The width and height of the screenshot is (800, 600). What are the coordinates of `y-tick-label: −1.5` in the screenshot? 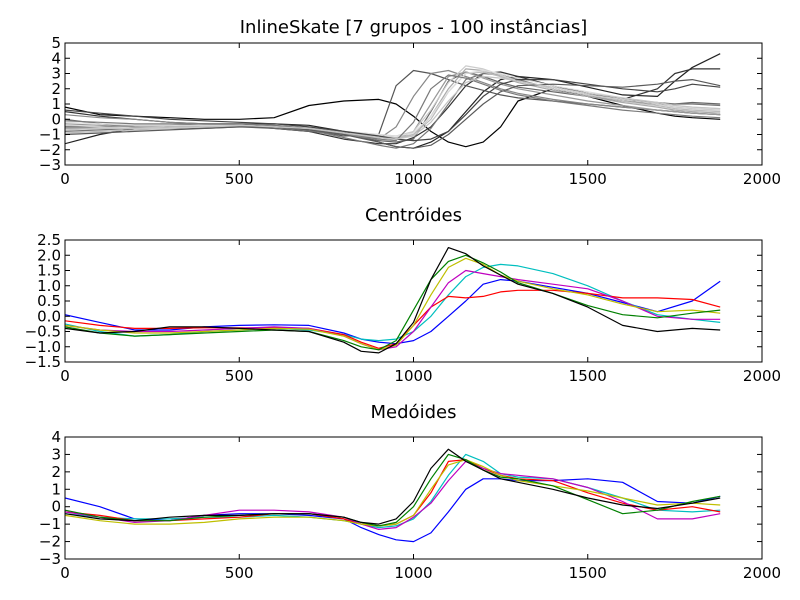 It's located at (43, 362).